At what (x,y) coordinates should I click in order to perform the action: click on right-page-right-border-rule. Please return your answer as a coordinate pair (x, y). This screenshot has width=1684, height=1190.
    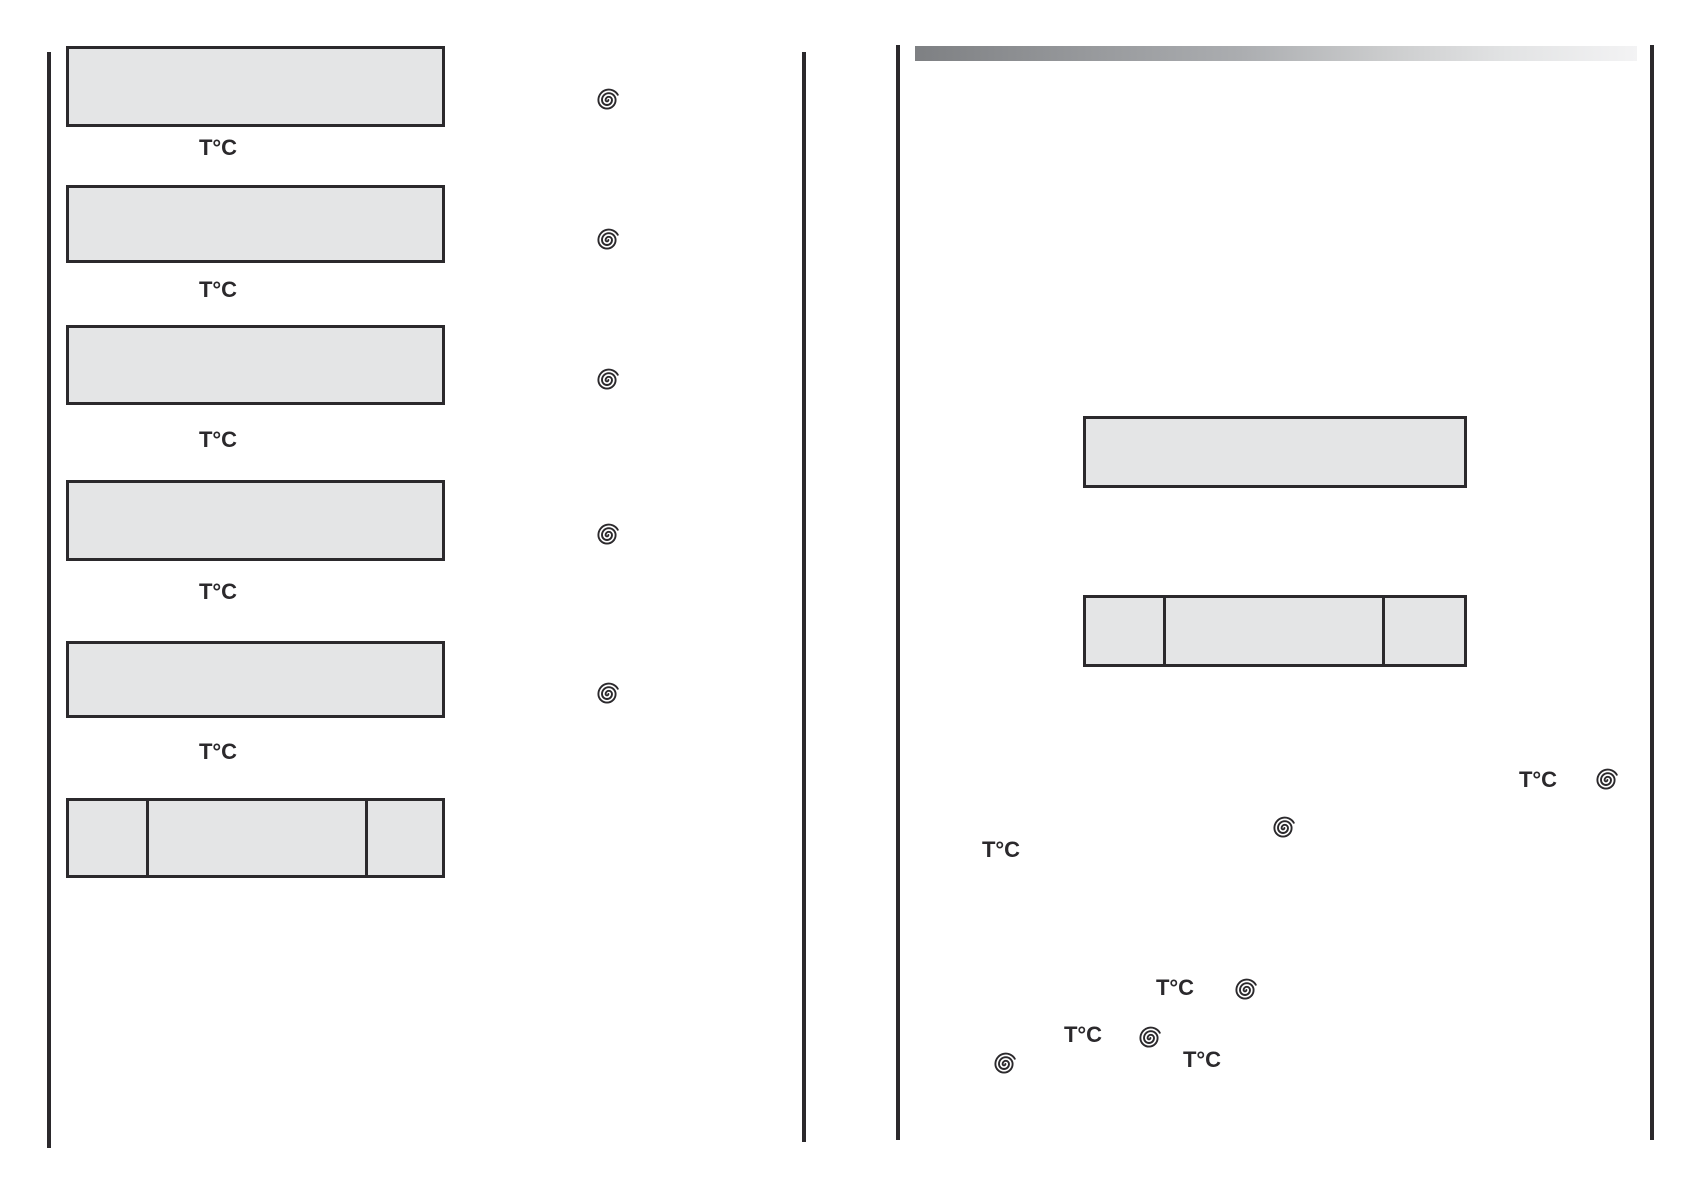
    Looking at the image, I should click on (1652, 592).